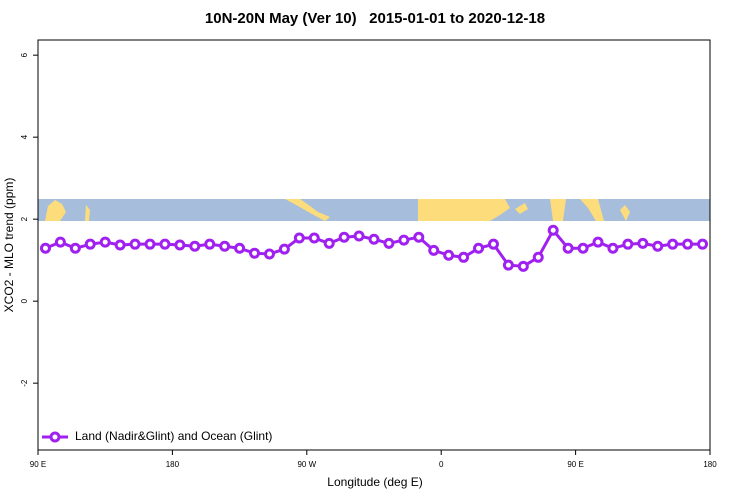 This screenshot has width=750, height=500. I want to click on y-tick-label: 4, so click(24, 136).